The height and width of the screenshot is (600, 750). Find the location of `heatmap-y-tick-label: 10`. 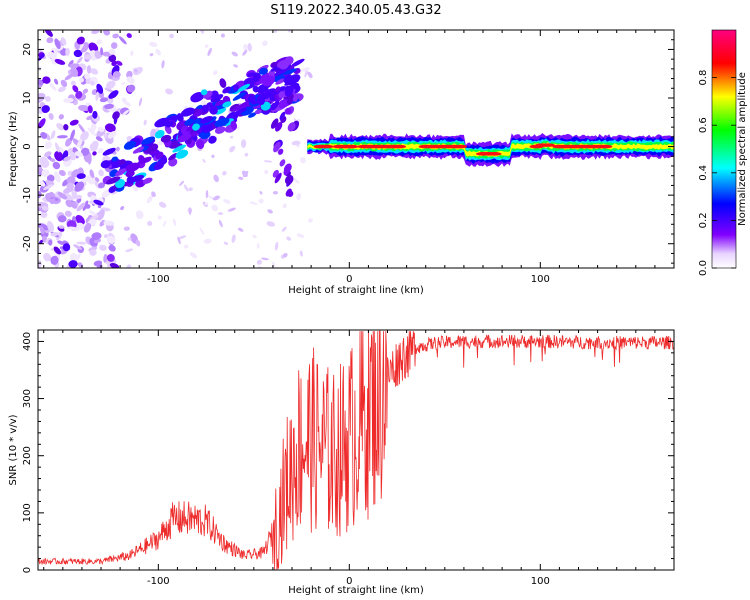

heatmap-y-tick-label: 10 is located at coordinates (27, 98).